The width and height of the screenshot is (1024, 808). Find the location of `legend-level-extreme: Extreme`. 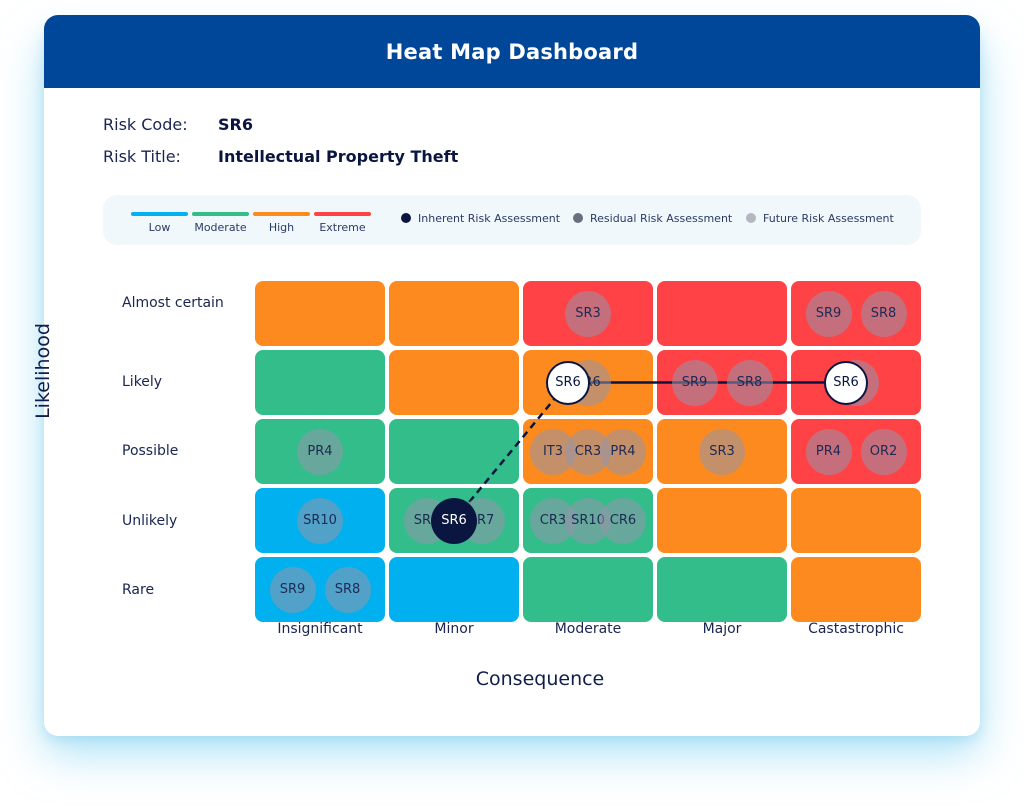

legend-level-extreme: Extreme is located at coordinates (342, 223).